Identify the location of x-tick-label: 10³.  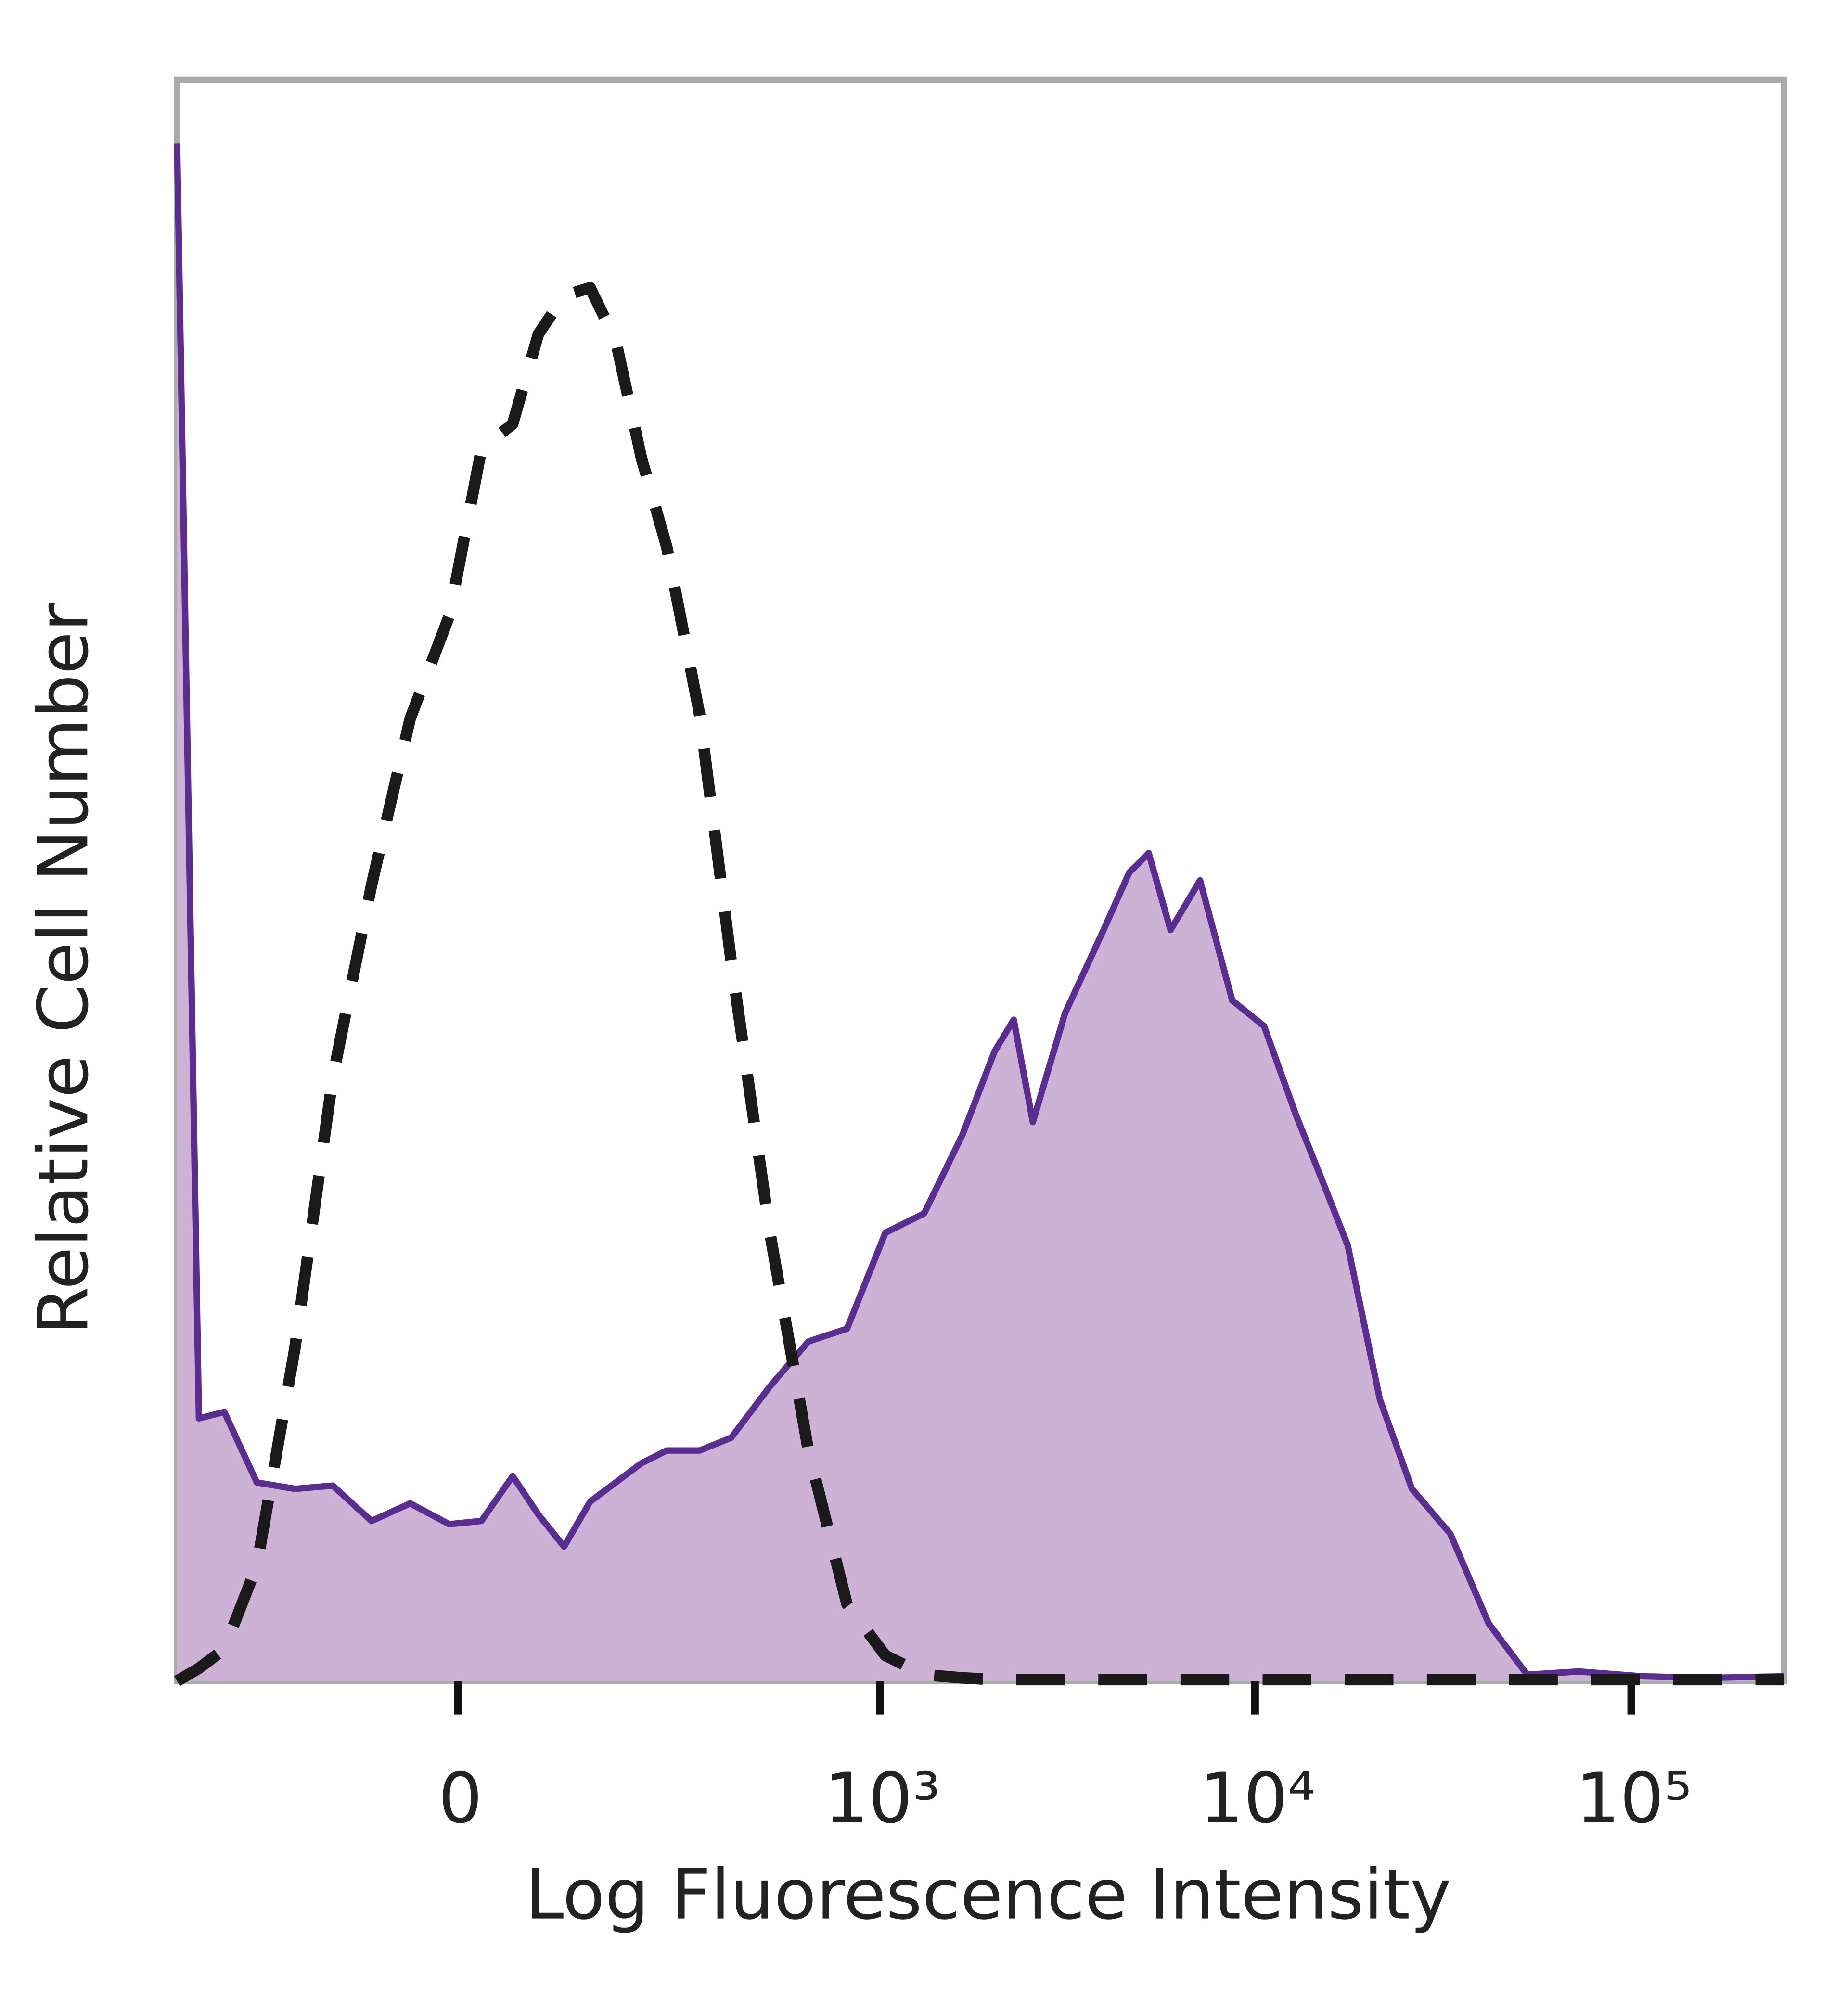
(882, 1798).